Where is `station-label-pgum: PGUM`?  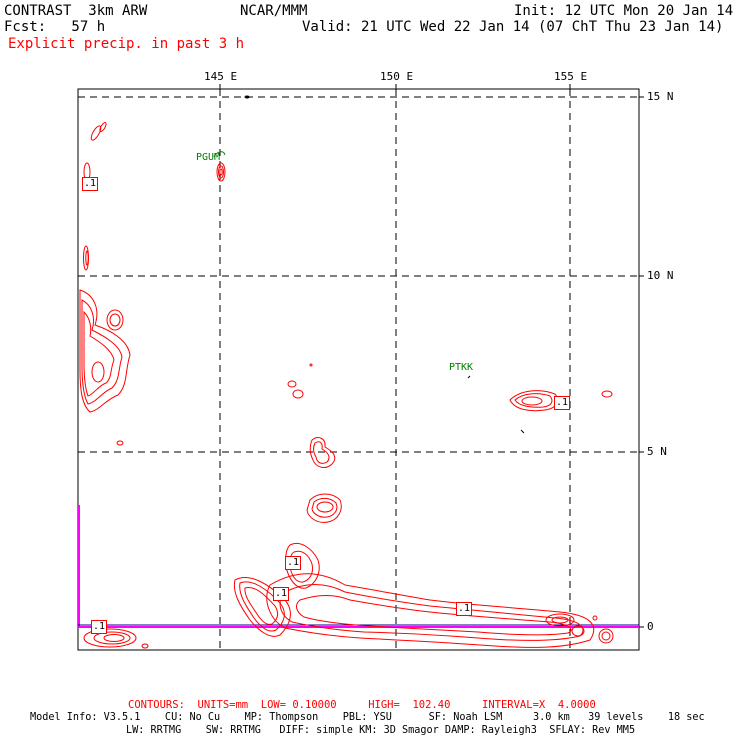
station-label-pgum: PGUM is located at coordinates (208, 157).